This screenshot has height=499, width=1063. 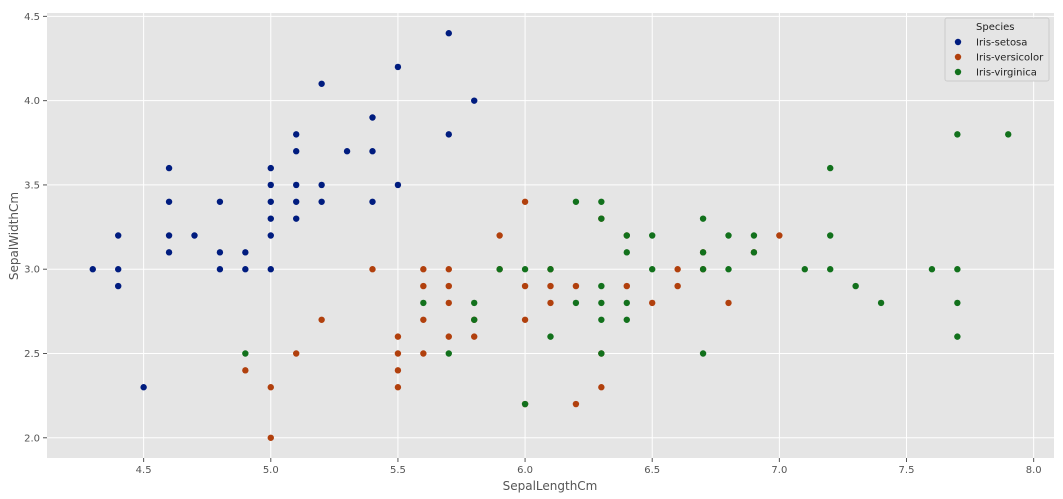 What do you see at coordinates (525, 470) in the screenshot?
I see `x-tick-label: 6.0` at bounding box center [525, 470].